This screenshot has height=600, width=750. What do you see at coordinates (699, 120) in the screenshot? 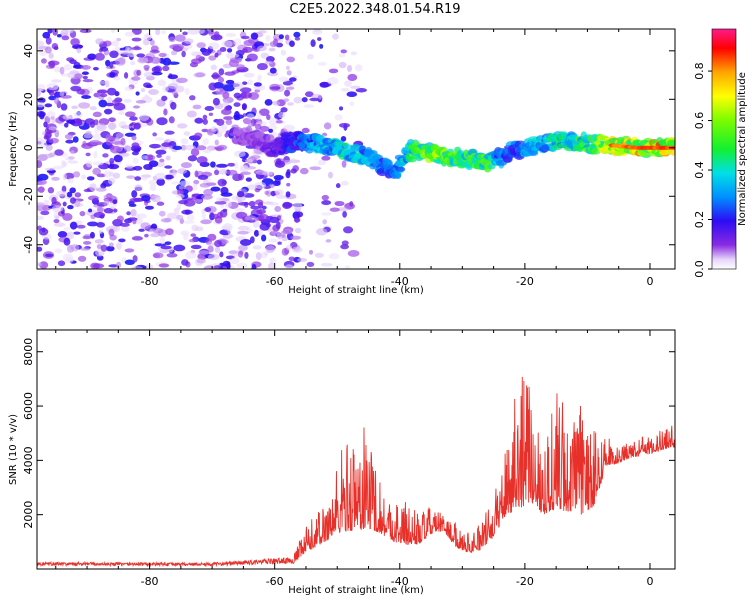
I see `colorbar-tick-label: 0.6` at bounding box center [699, 120].